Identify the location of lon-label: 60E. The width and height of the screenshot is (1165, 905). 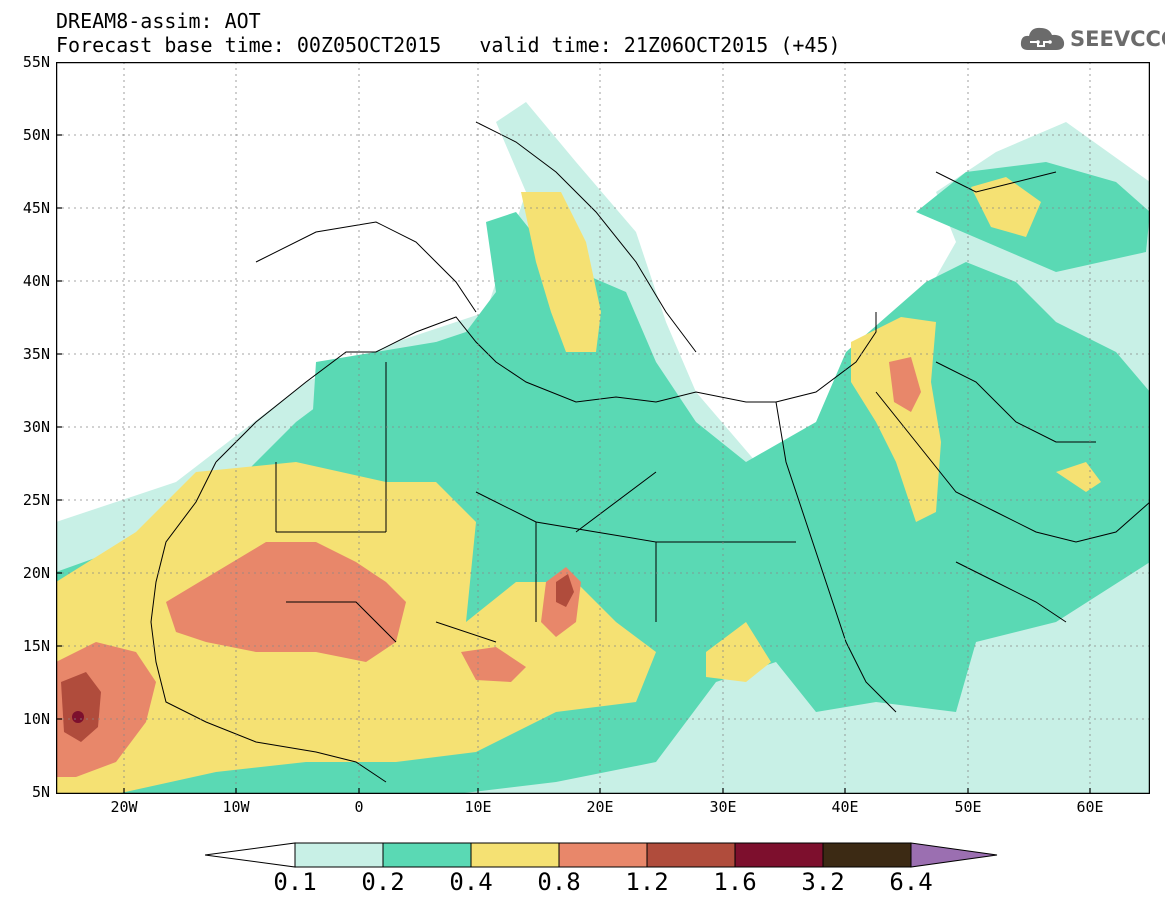
(1090, 807).